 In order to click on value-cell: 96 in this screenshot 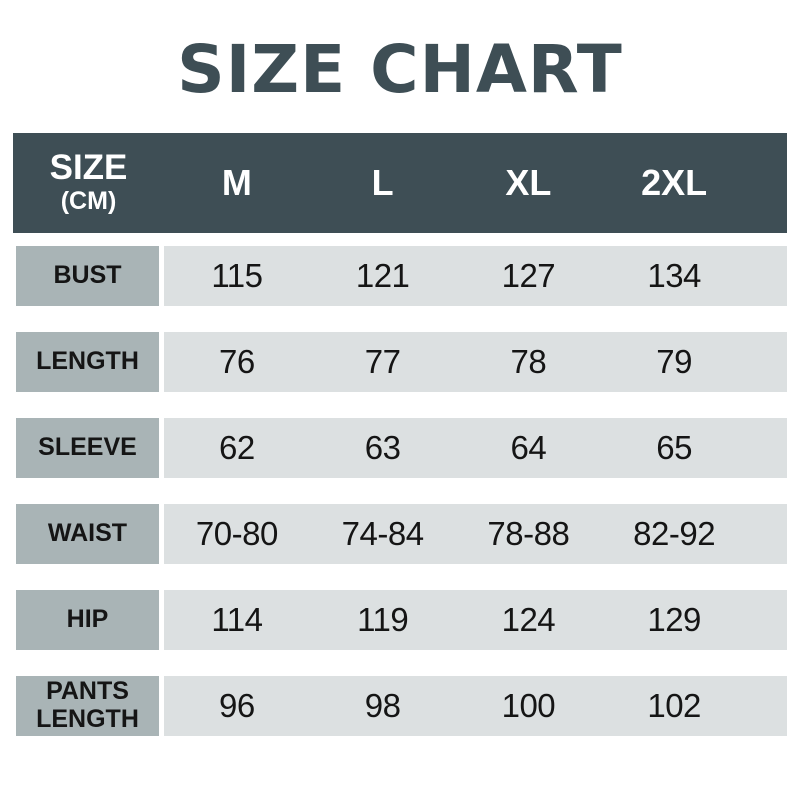, I will do `click(237, 705)`.